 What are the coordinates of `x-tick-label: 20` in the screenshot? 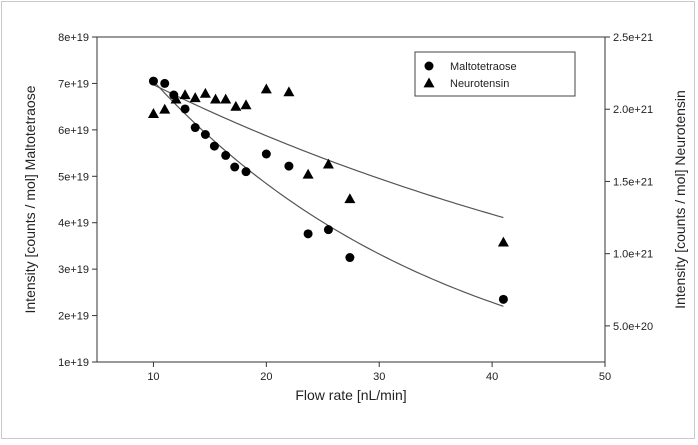 It's located at (266, 377).